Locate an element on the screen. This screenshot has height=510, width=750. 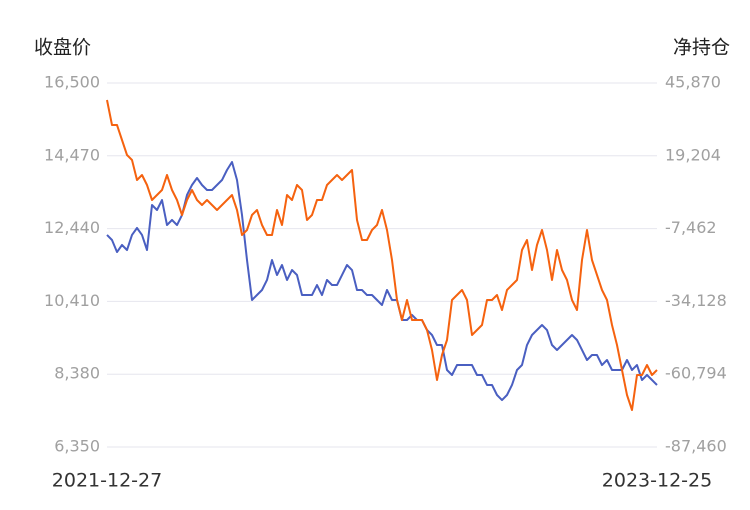
y-tick-label: 8,380 is located at coordinates (77, 373).